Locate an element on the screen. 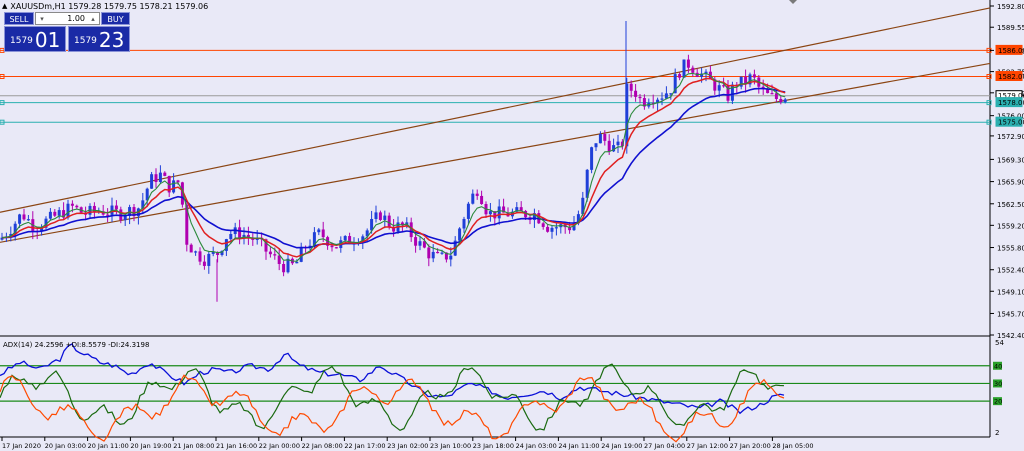 The width and height of the screenshot is (1024, 451). indicator-level-label-30: 30 is located at coordinates (998, 384).